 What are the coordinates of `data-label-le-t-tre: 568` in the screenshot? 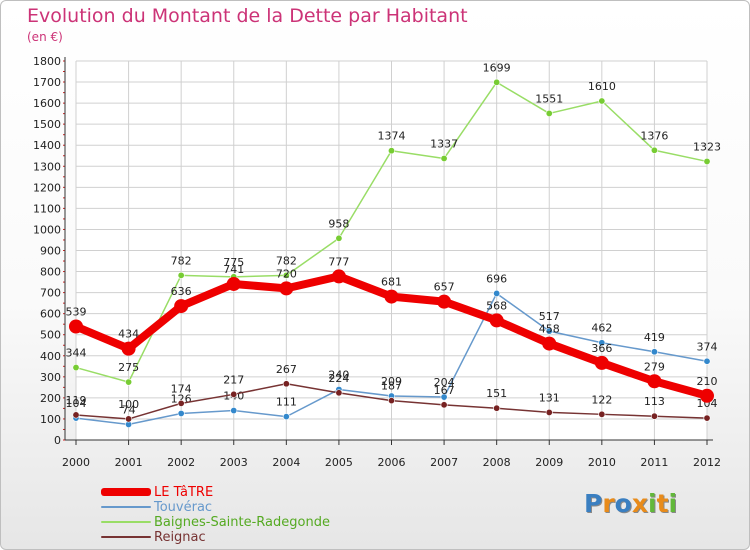 It's located at (496, 305).